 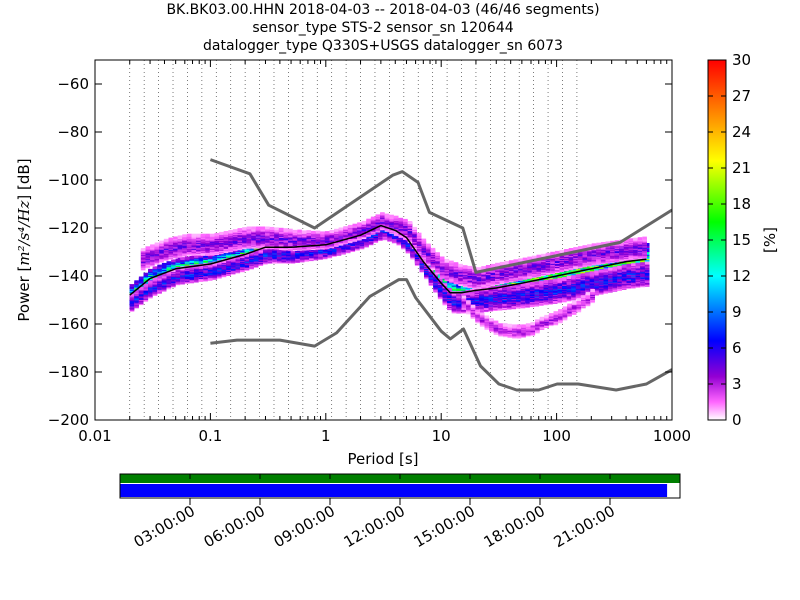 I want to click on chart-title-line2: sensor_type STS-2 sensor_sn 120644, so click(x=383, y=28).